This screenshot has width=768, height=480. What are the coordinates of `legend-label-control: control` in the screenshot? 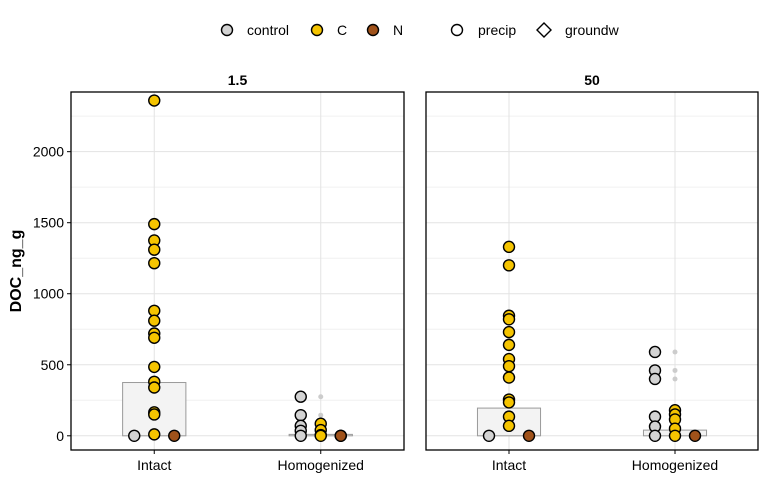 It's located at (268, 30).